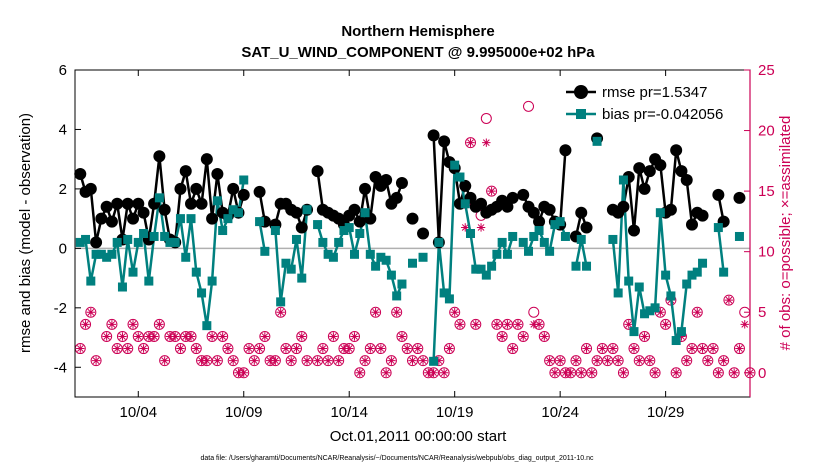 The height and width of the screenshot is (470, 830). I want to click on legend-marker-rmse, so click(581, 92).